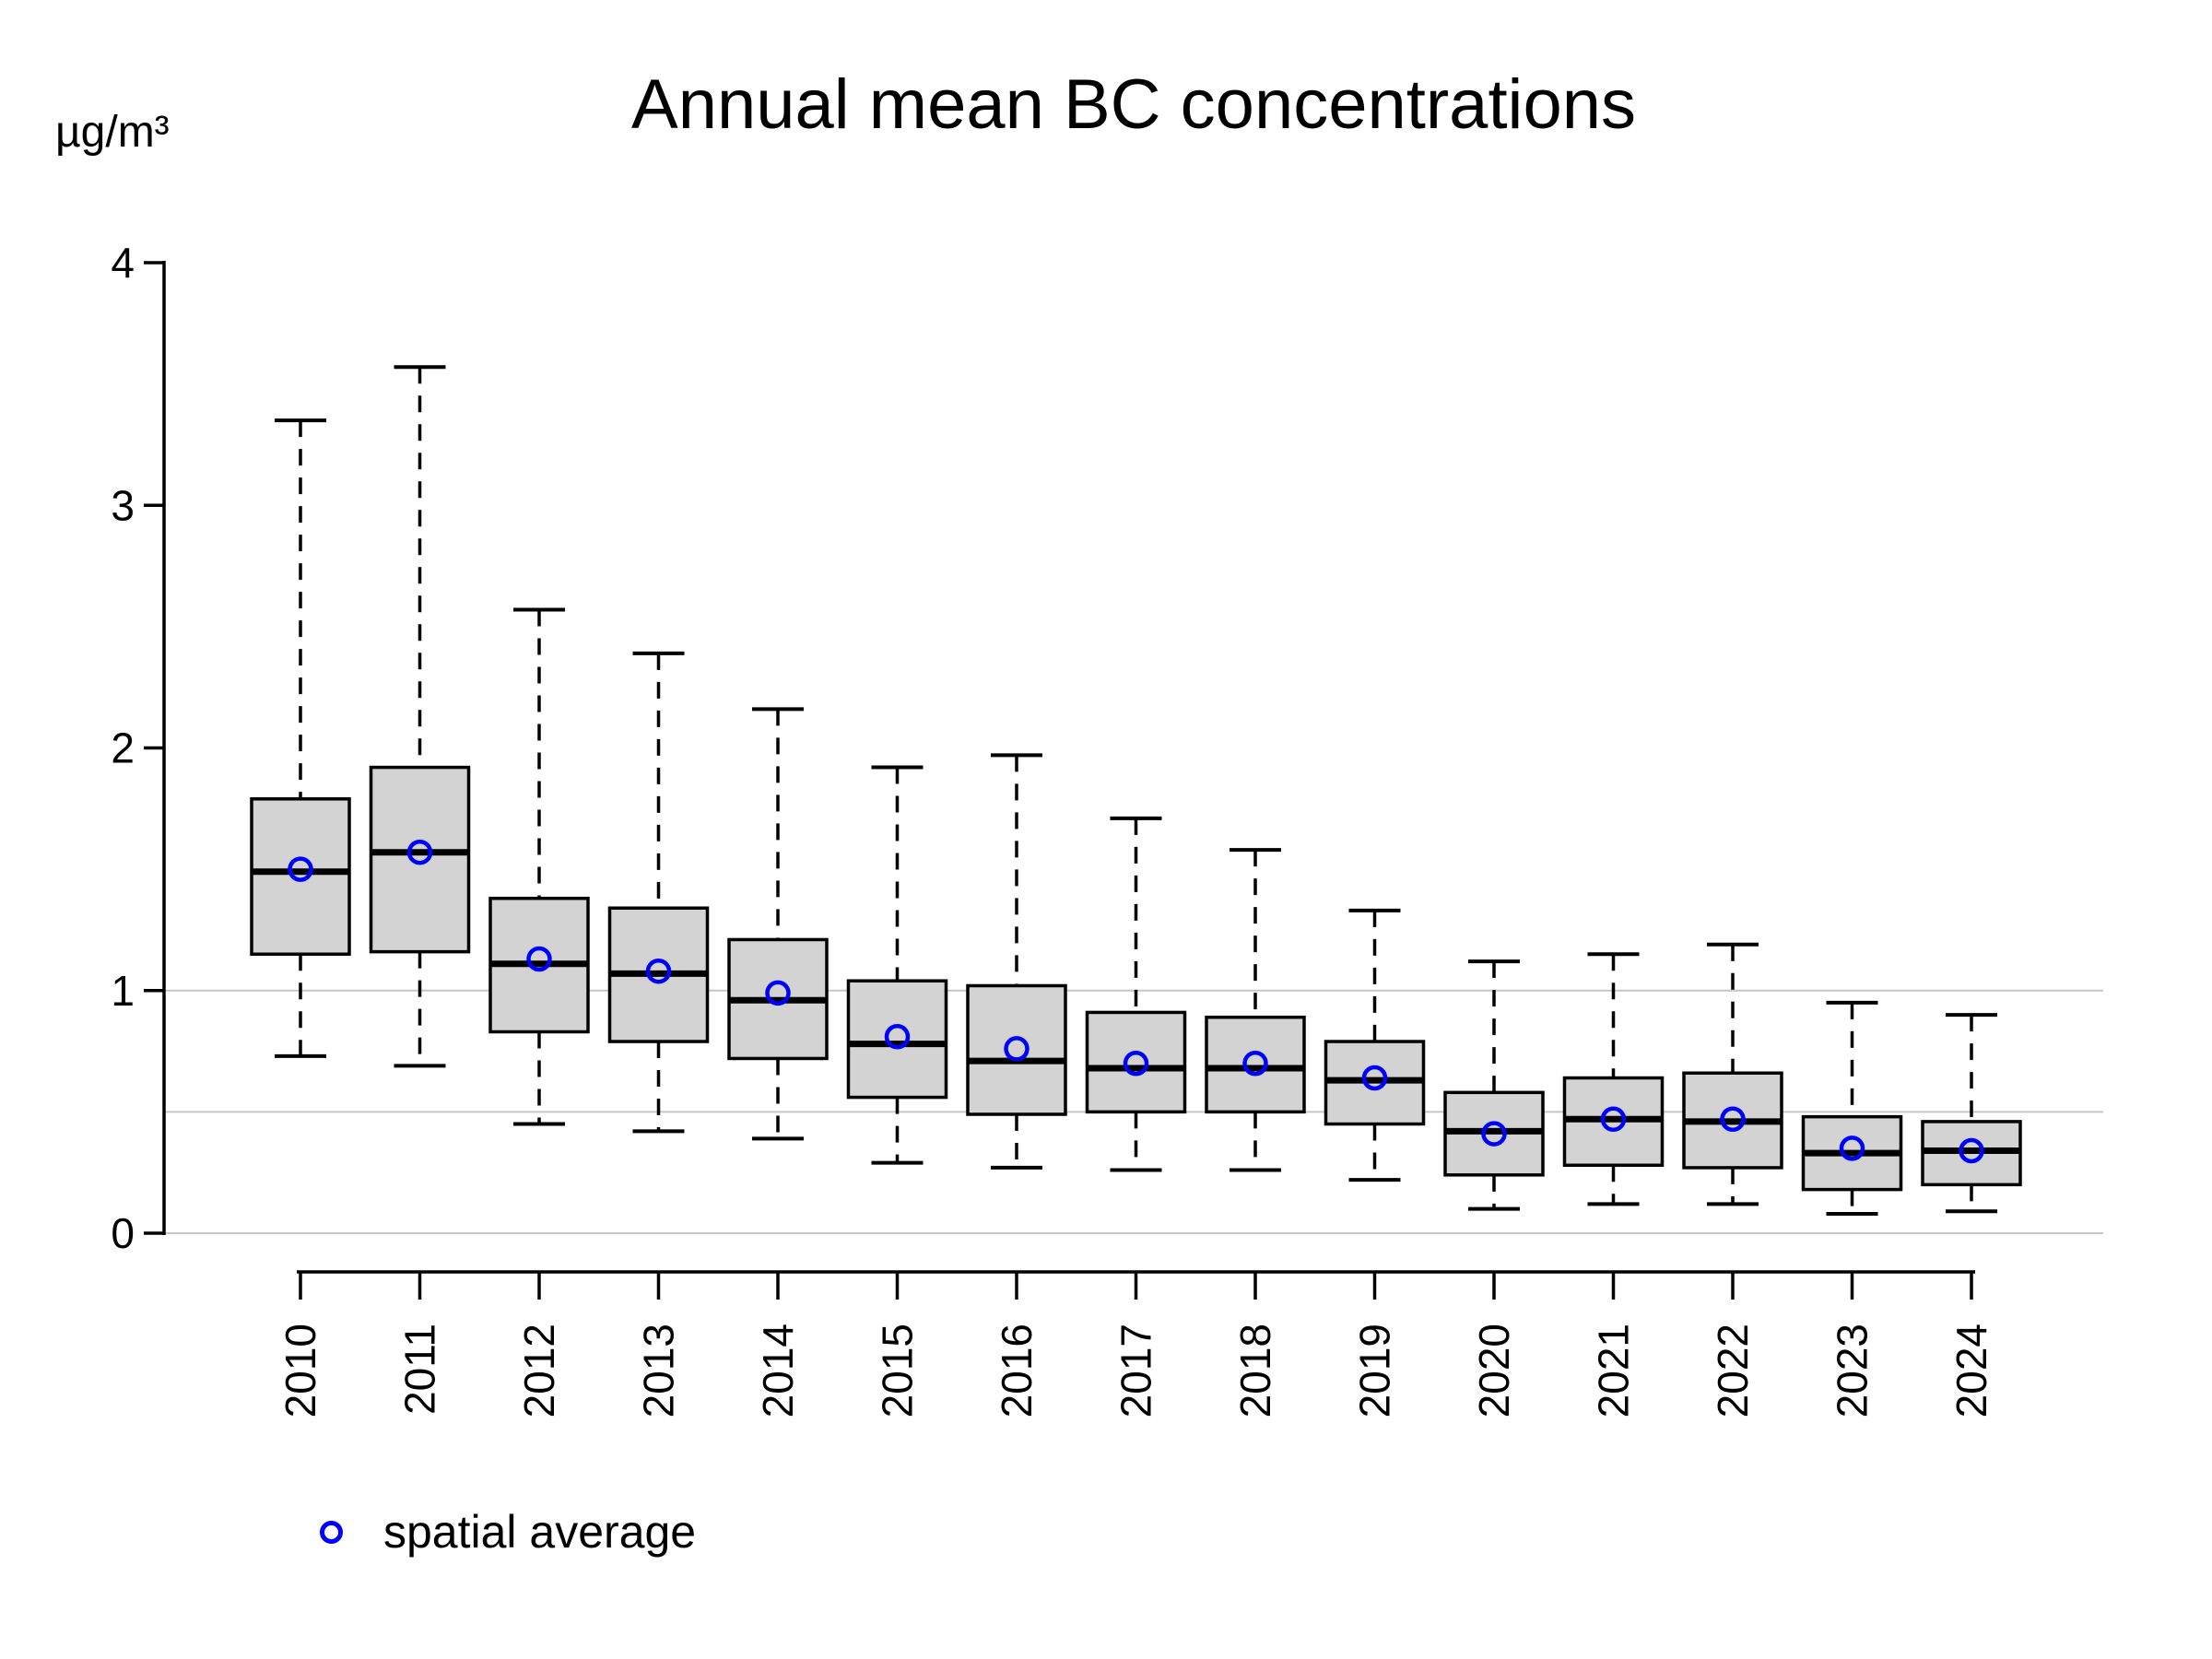 This screenshot has width=2212, height=1659. Describe the element at coordinates (1853, 1371) in the screenshot. I see `x-tick-label-2023: 2023` at that location.